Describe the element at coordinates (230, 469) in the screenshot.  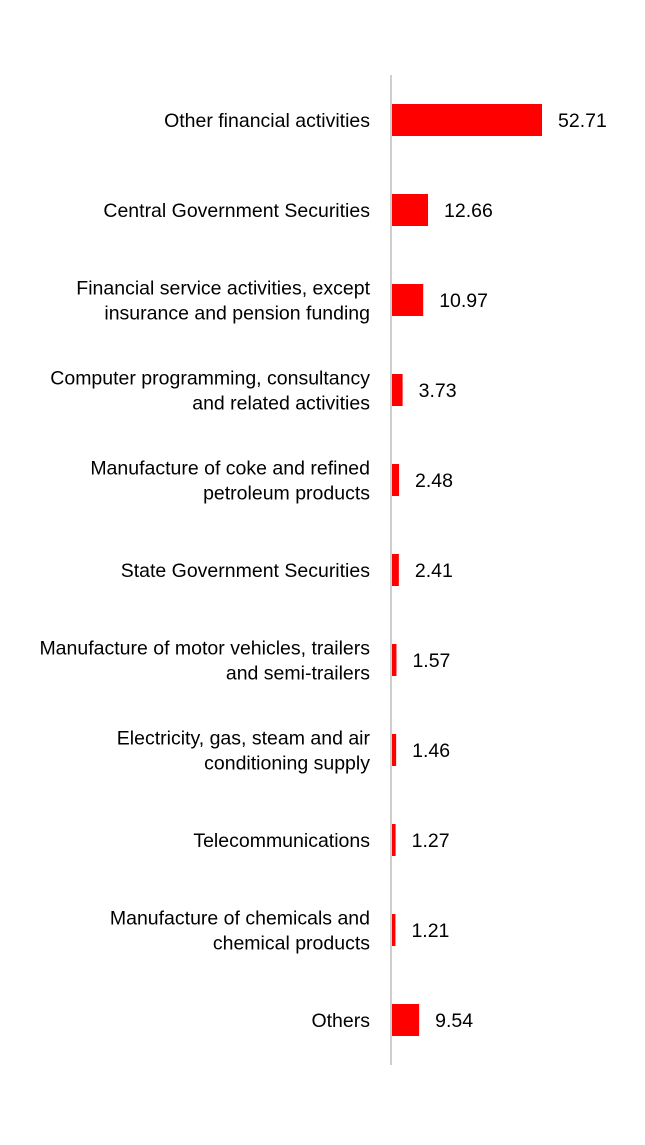
I see `category-label: Manufacture of coke and refined` at that location.